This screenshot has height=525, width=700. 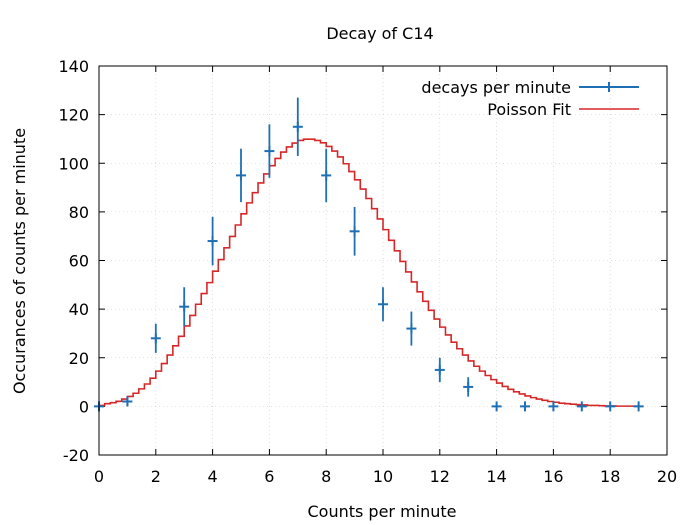 What do you see at coordinates (19, 261) in the screenshot?
I see `y-axis-label: Occurances of counts per minute` at bounding box center [19, 261].